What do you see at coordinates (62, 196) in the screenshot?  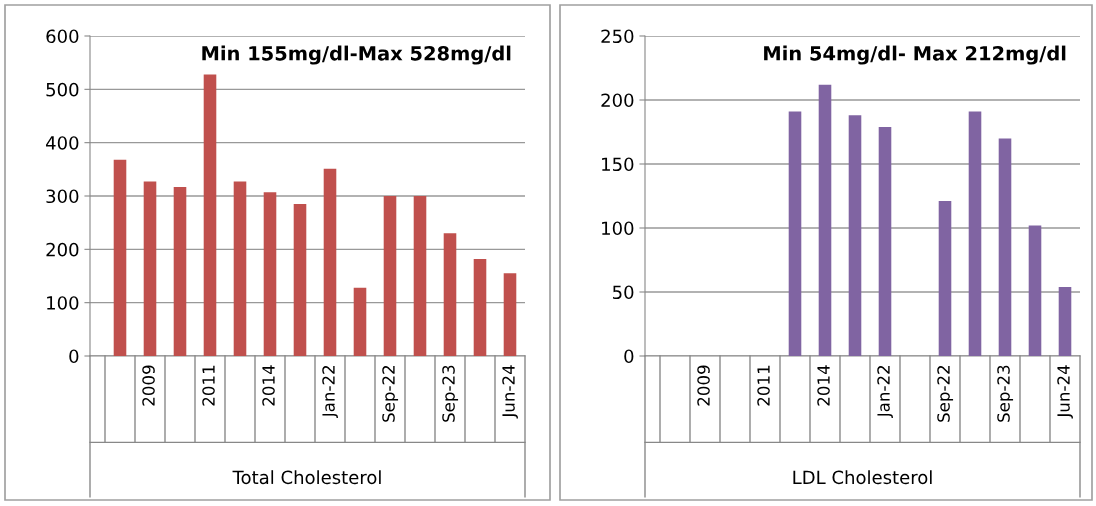 I see `y-tick-label: 300` at bounding box center [62, 196].